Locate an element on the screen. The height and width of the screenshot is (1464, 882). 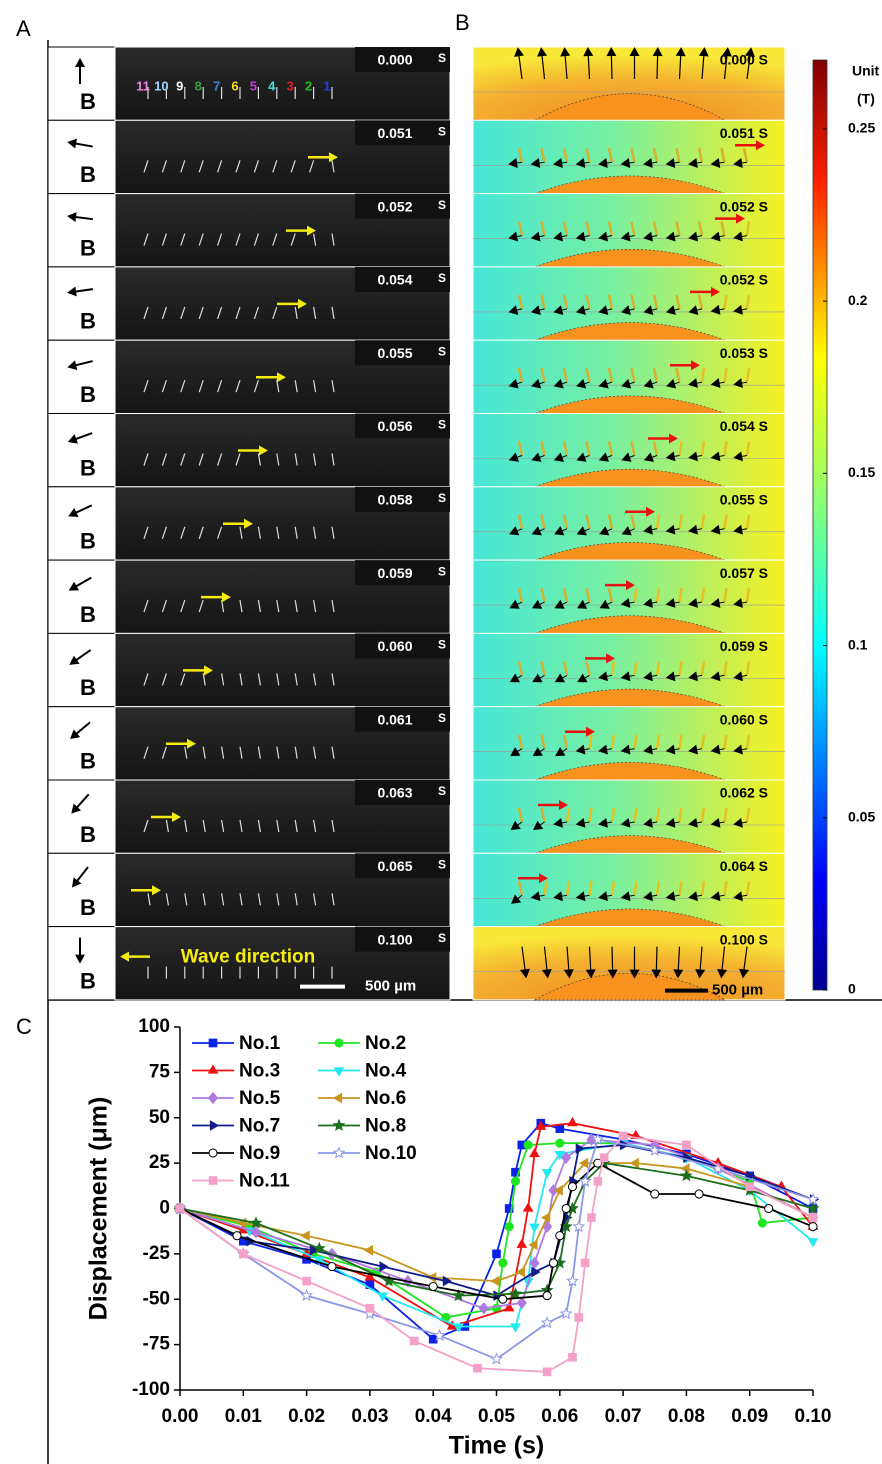
x-tick-label: 0.01 is located at coordinates (243, 1416).